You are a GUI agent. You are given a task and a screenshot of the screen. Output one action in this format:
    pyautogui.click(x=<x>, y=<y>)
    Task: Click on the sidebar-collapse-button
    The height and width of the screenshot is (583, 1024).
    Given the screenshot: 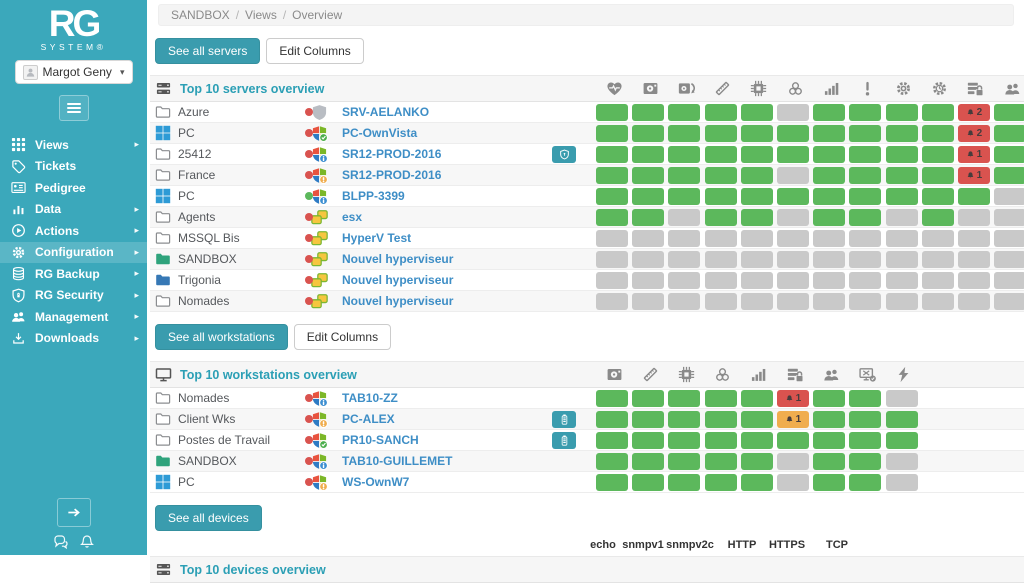 What is the action you would take?
    pyautogui.click(x=73, y=108)
    